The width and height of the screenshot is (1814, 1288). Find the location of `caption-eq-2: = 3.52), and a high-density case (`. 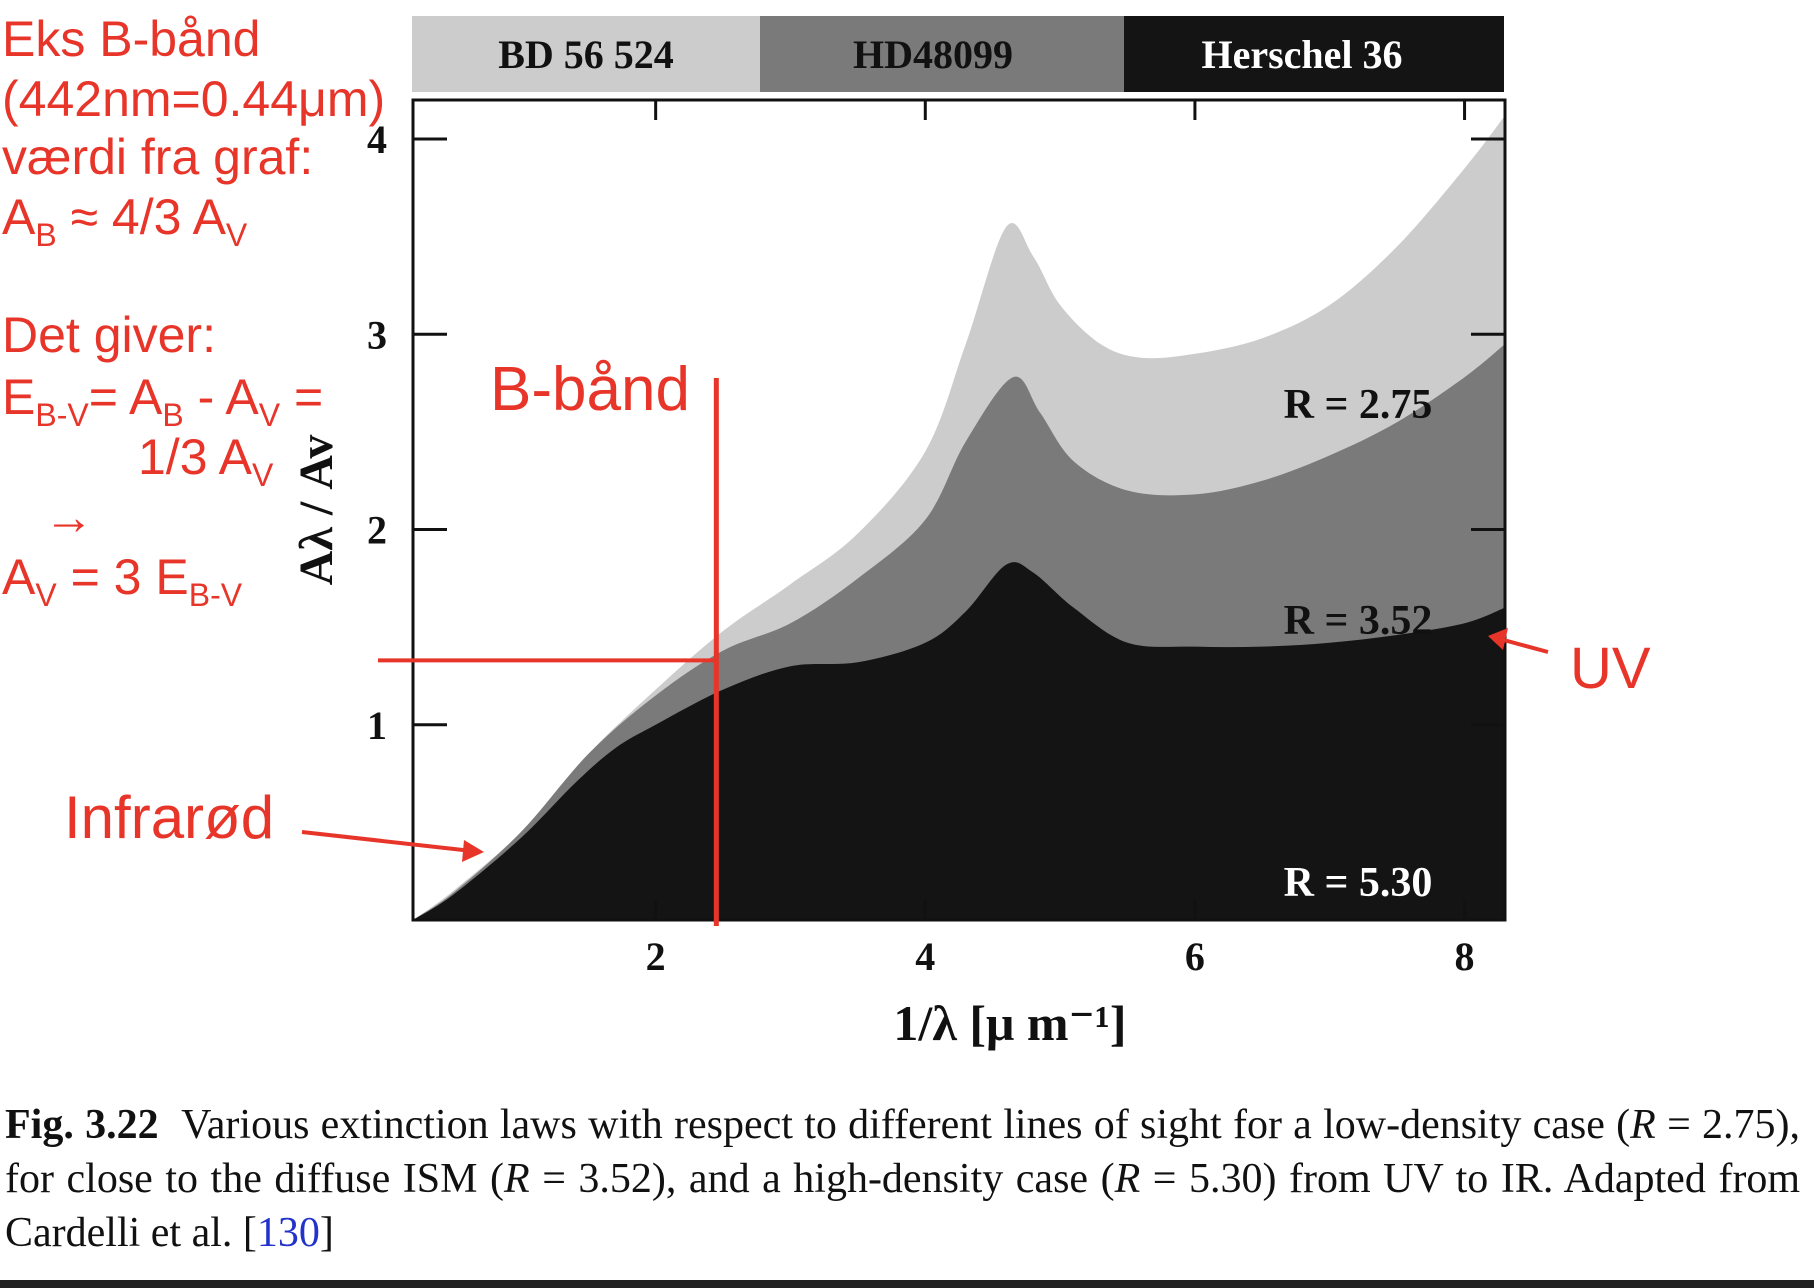

caption-eq-2: = 3.52), and a high-density case ( is located at coordinates (822, 1179).